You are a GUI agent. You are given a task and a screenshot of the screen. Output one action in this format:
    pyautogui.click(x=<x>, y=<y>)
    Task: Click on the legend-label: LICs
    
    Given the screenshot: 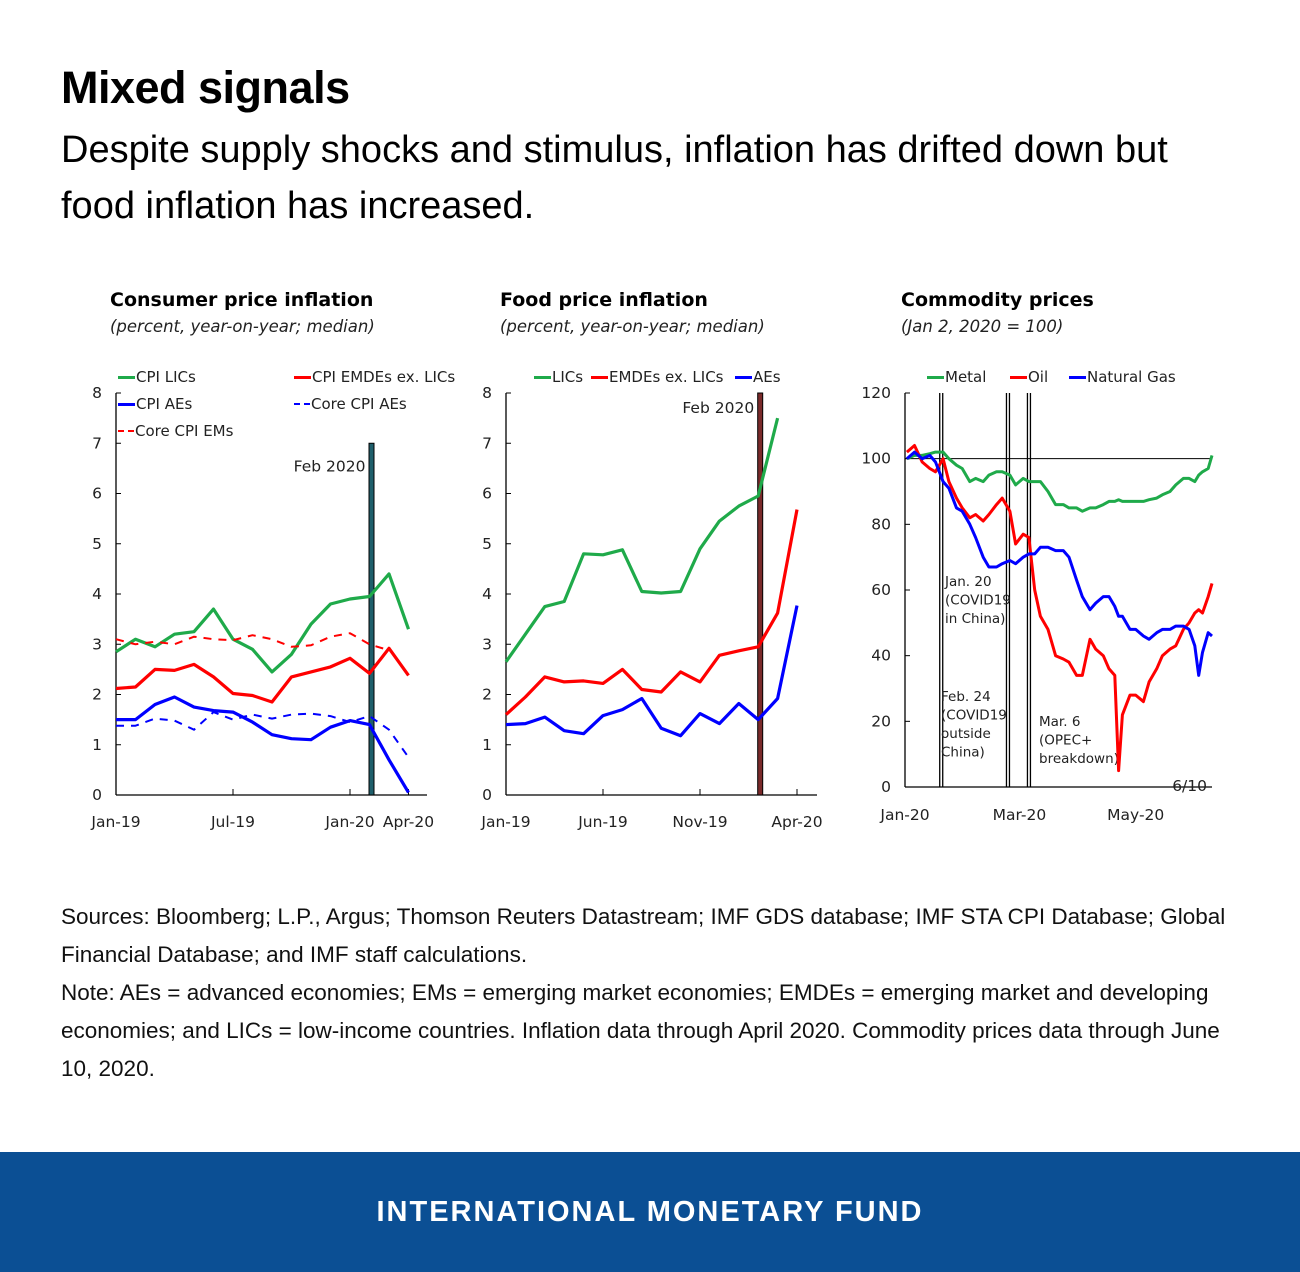 What is the action you would take?
    pyautogui.click(x=568, y=377)
    